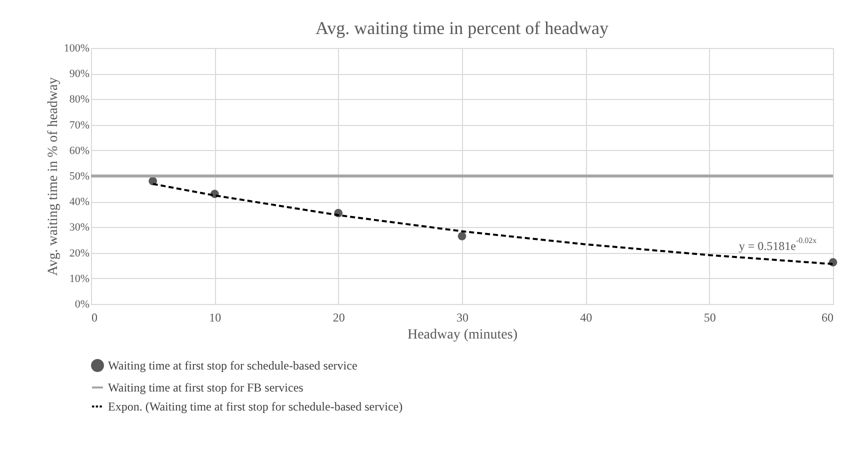 The width and height of the screenshot is (862, 459). What do you see at coordinates (586, 317) in the screenshot?
I see `x-tick-label: 40` at bounding box center [586, 317].